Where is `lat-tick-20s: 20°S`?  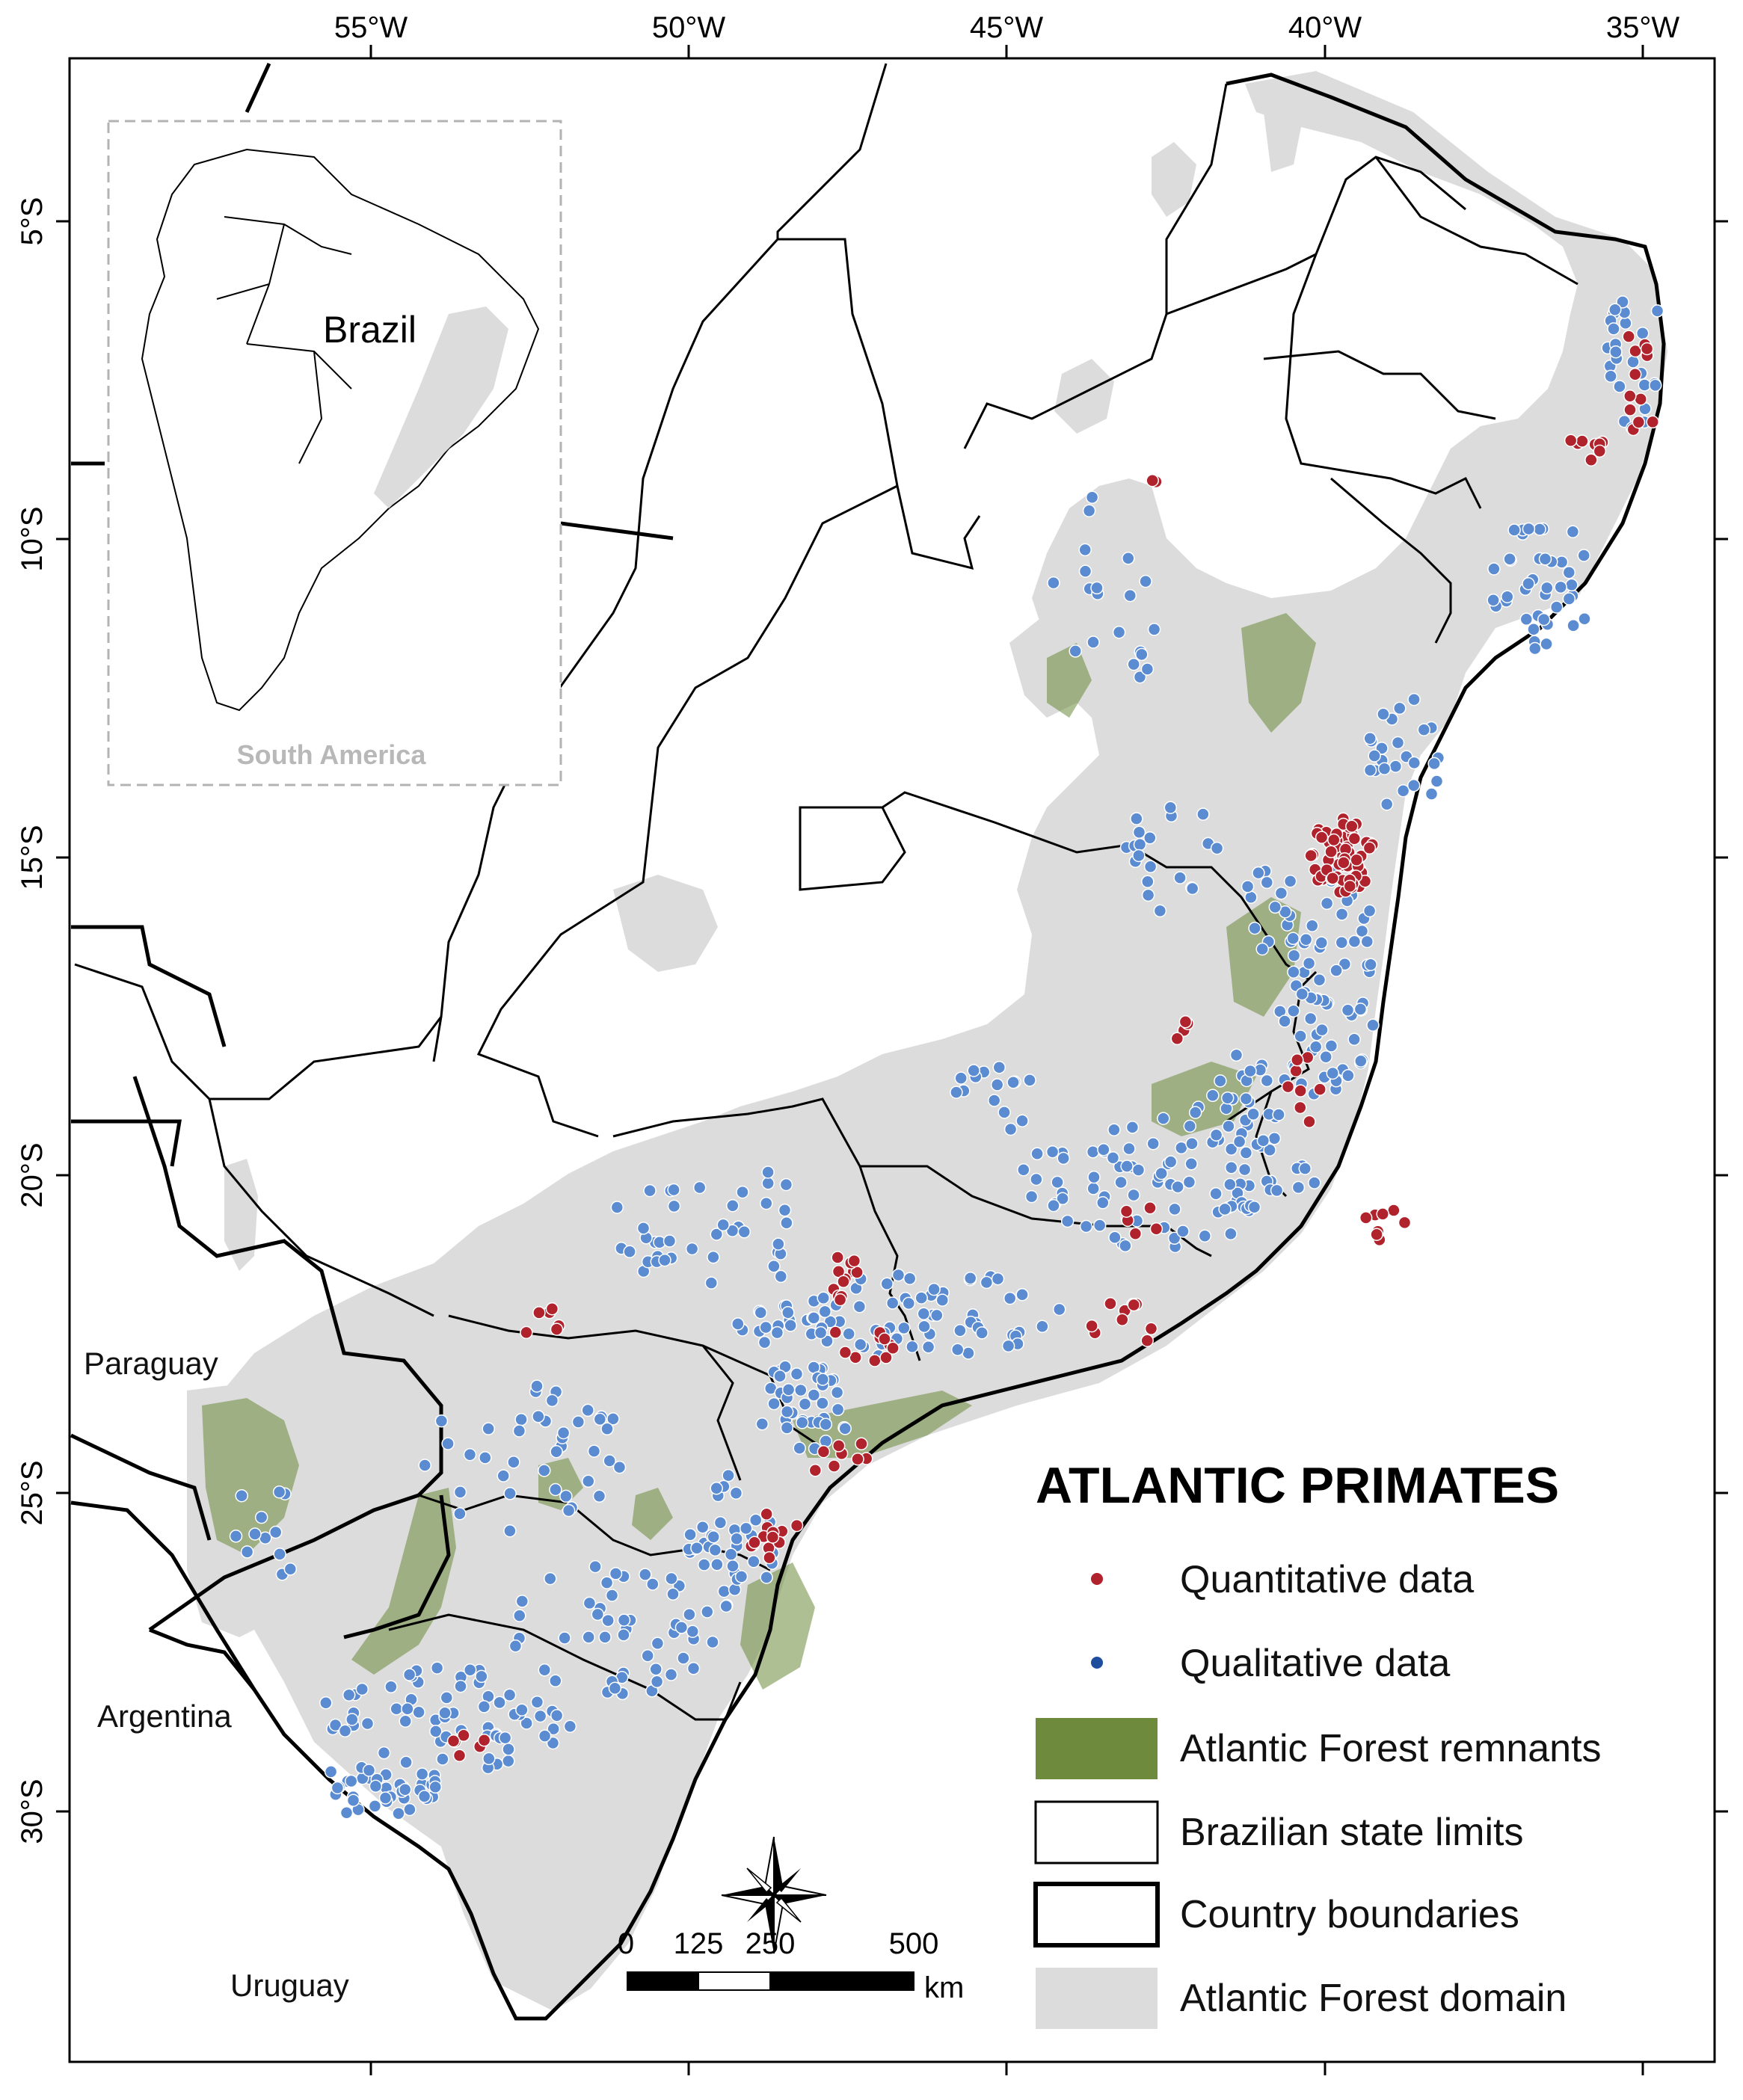 lat-tick-20s: 20°S is located at coordinates (32, 1174).